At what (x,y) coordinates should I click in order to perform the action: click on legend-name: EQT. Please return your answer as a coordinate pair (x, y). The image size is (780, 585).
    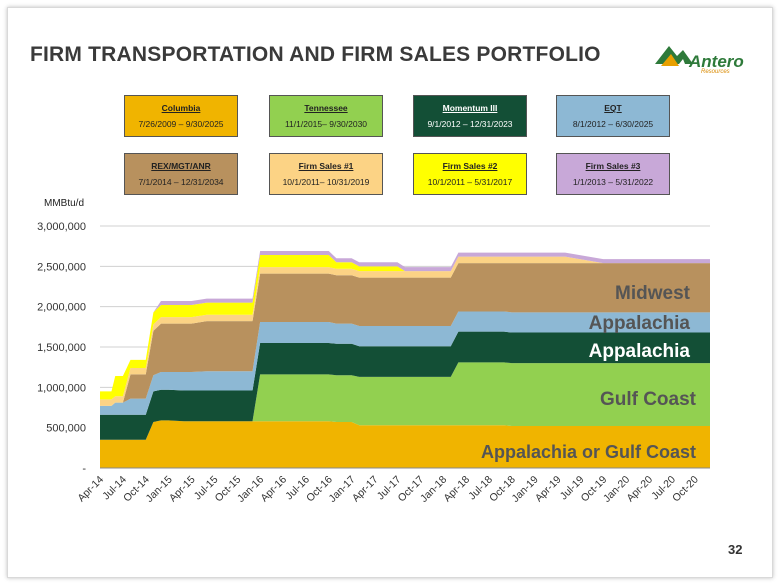
    Looking at the image, I should click on (613, 108).